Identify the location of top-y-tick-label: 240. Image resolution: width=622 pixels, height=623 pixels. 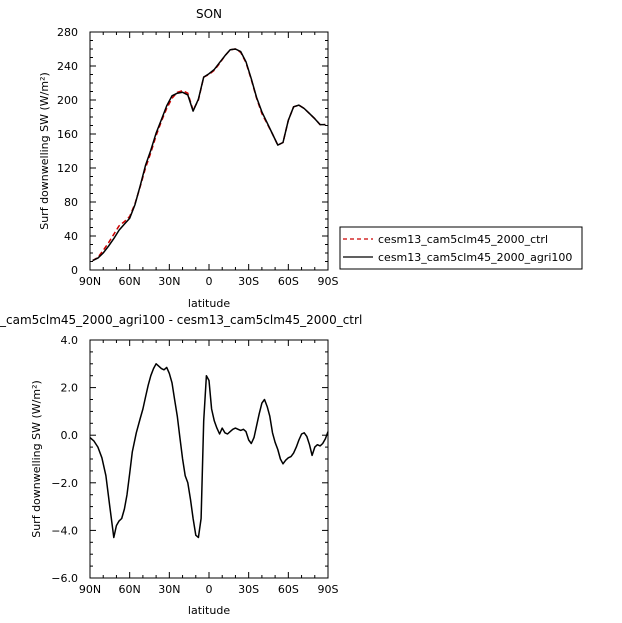
(67, 66).